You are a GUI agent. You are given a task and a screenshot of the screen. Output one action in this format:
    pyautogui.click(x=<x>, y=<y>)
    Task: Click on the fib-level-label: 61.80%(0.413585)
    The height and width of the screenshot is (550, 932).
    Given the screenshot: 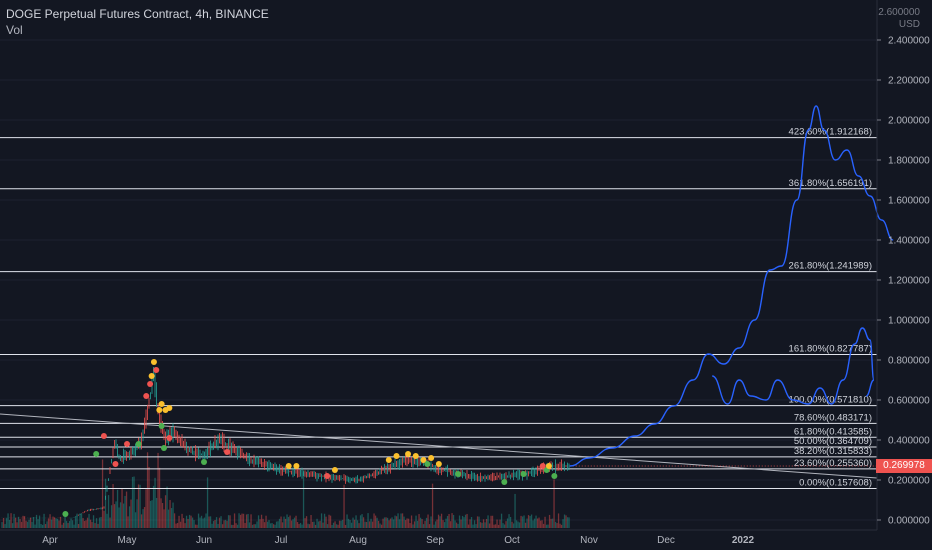 What is the action you would take?
    pyautogui.click(x=833, y=431)
    